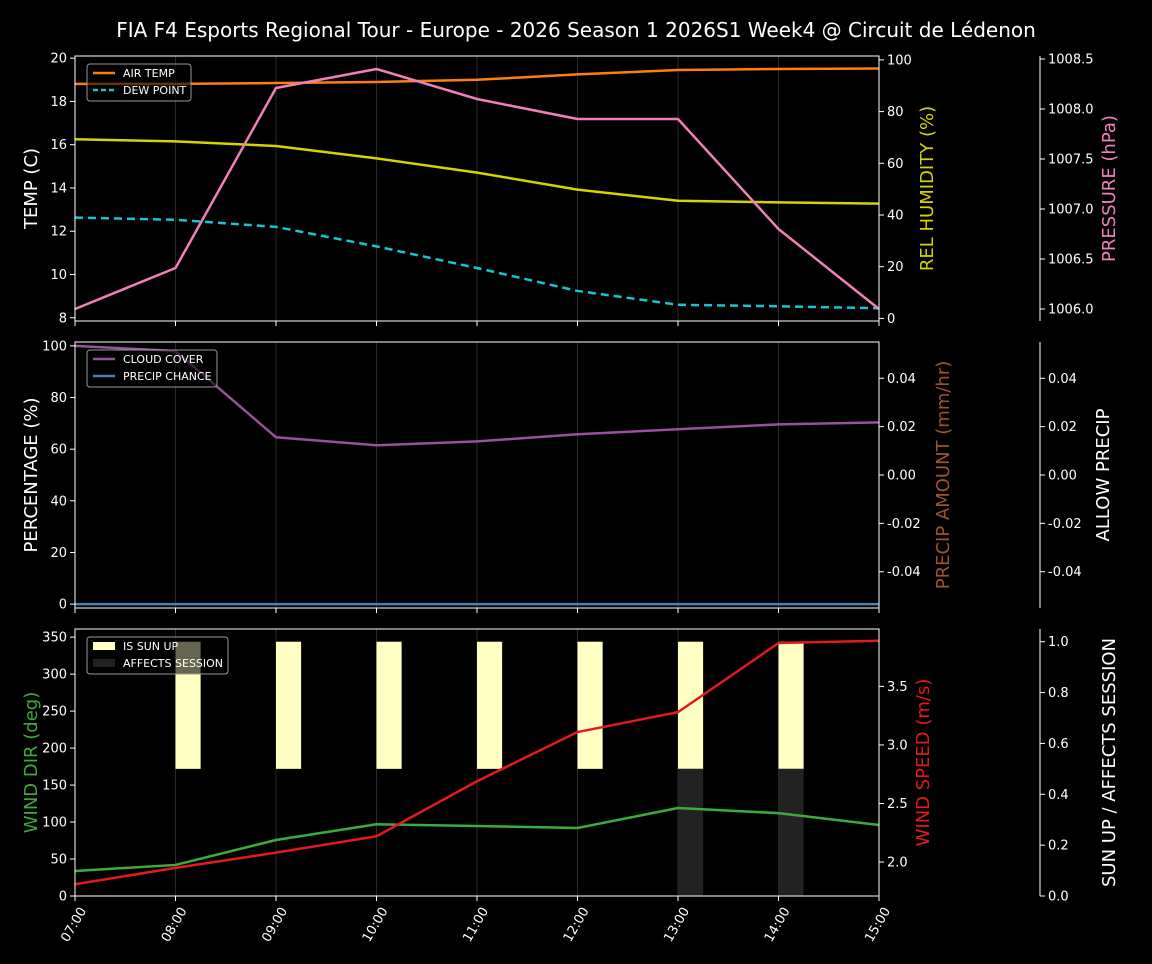 The height and width of the screenshot is (964, 1152). I want to click on legend-label: CLOUD COVER, so click(163, 359).